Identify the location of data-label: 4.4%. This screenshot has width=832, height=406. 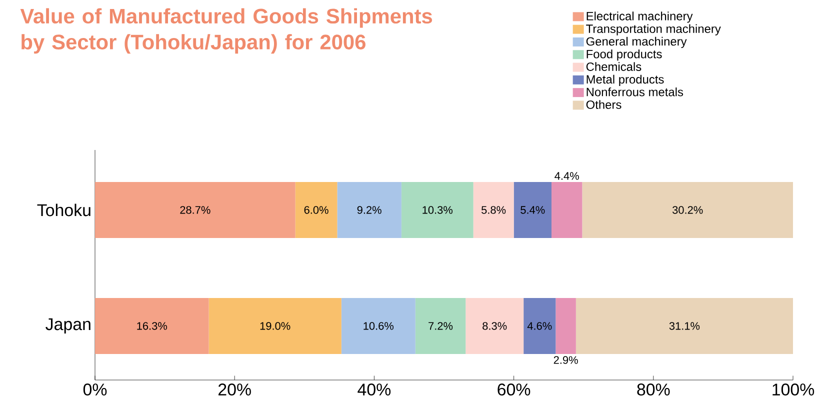
(566, 176).